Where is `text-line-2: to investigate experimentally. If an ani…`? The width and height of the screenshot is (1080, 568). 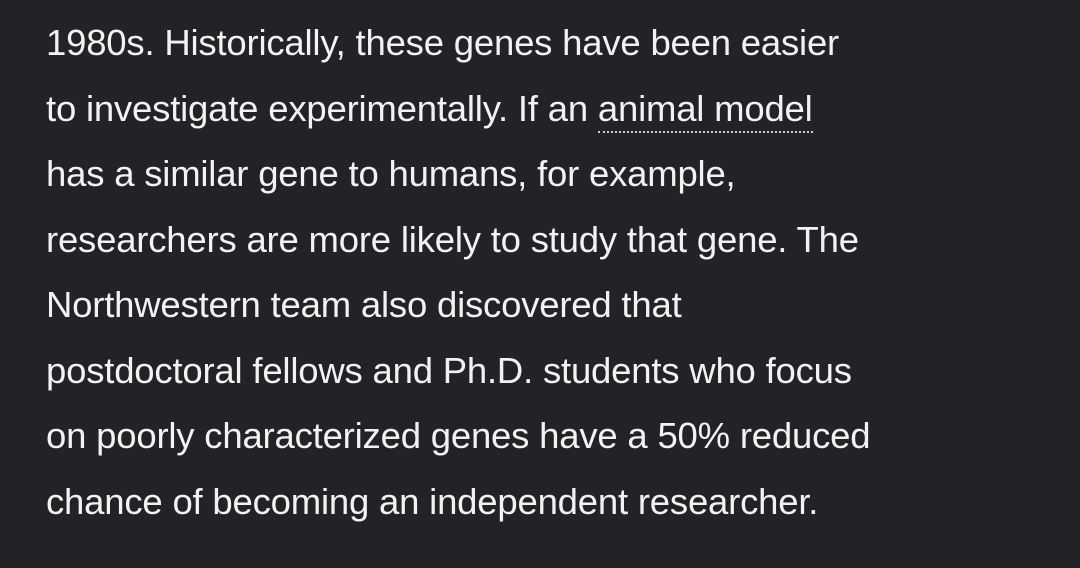 text-line-2: to investigate experimentally. If an ani… is located at coordinates (556, 109).